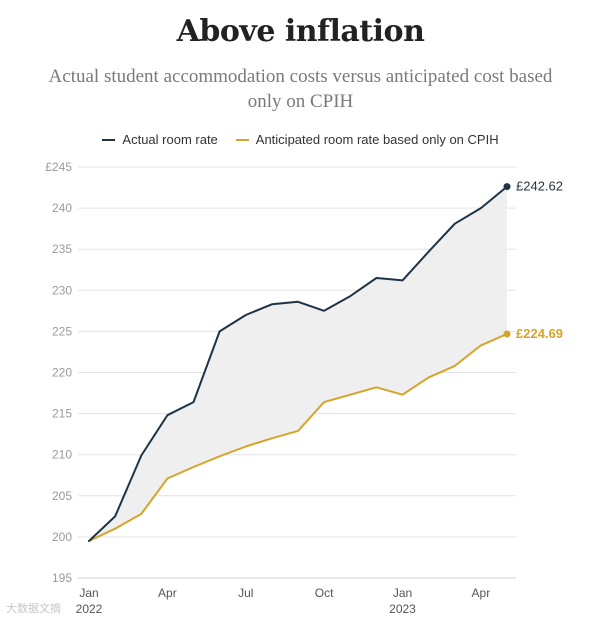  I want to click on x-tick-sublabel: 2023, so click(402, 609).